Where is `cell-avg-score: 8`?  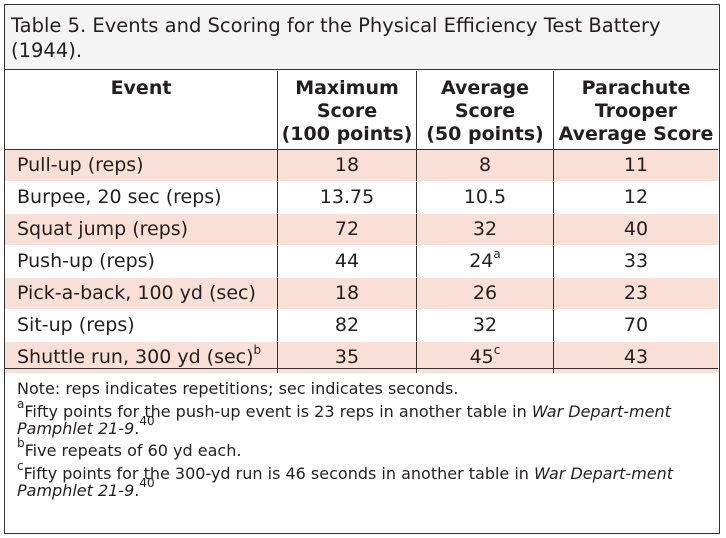 cell-avg-score: 8 is located at coordinates (485, 165).